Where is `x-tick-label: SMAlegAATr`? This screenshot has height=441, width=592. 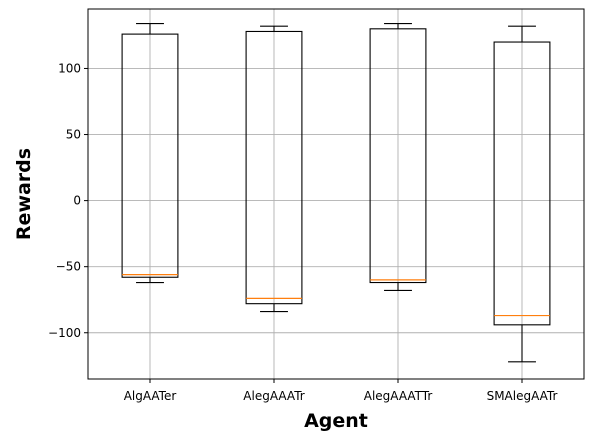 x-tick-label: SMAlegAATr is located at coordinates (522, 396).